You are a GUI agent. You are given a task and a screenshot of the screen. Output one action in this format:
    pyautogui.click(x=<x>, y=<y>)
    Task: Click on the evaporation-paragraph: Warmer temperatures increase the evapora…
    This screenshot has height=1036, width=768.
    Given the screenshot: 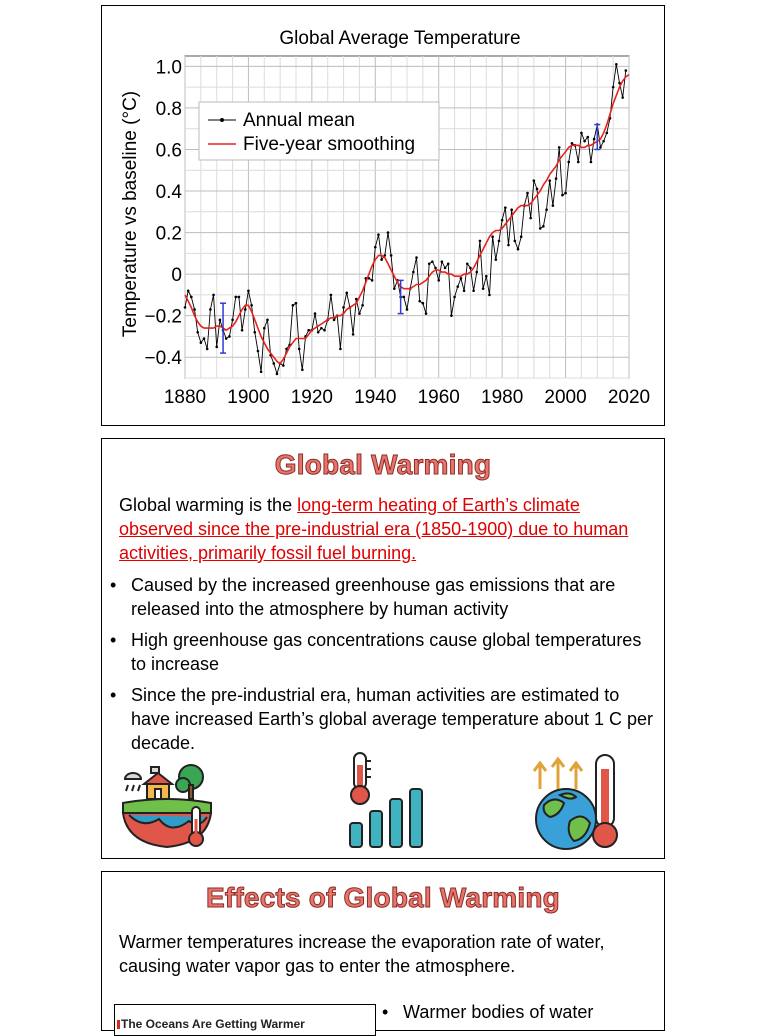 What is the action you would take?
    pyautogui.click(x=362, y=954)
    